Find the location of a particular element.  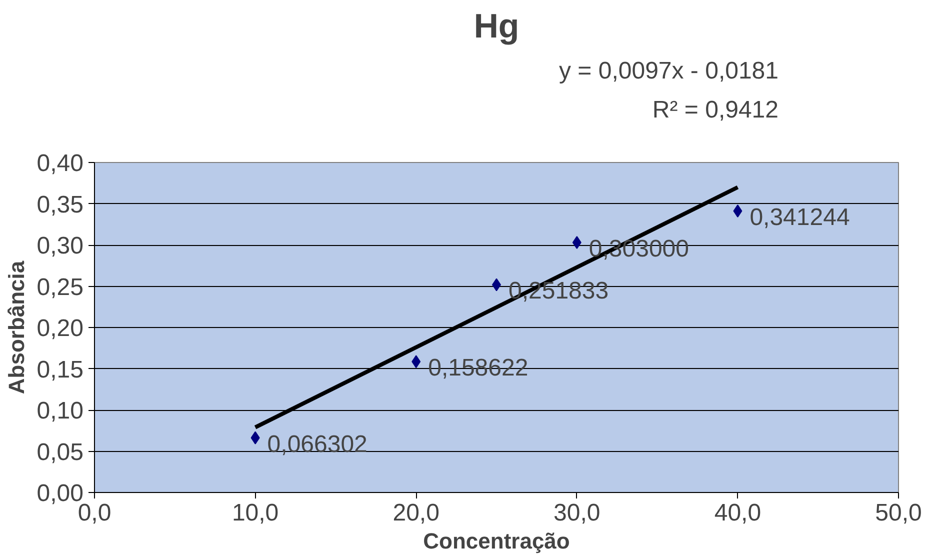

x-tick-label: 40,0 is located at coordinates (738, 513).